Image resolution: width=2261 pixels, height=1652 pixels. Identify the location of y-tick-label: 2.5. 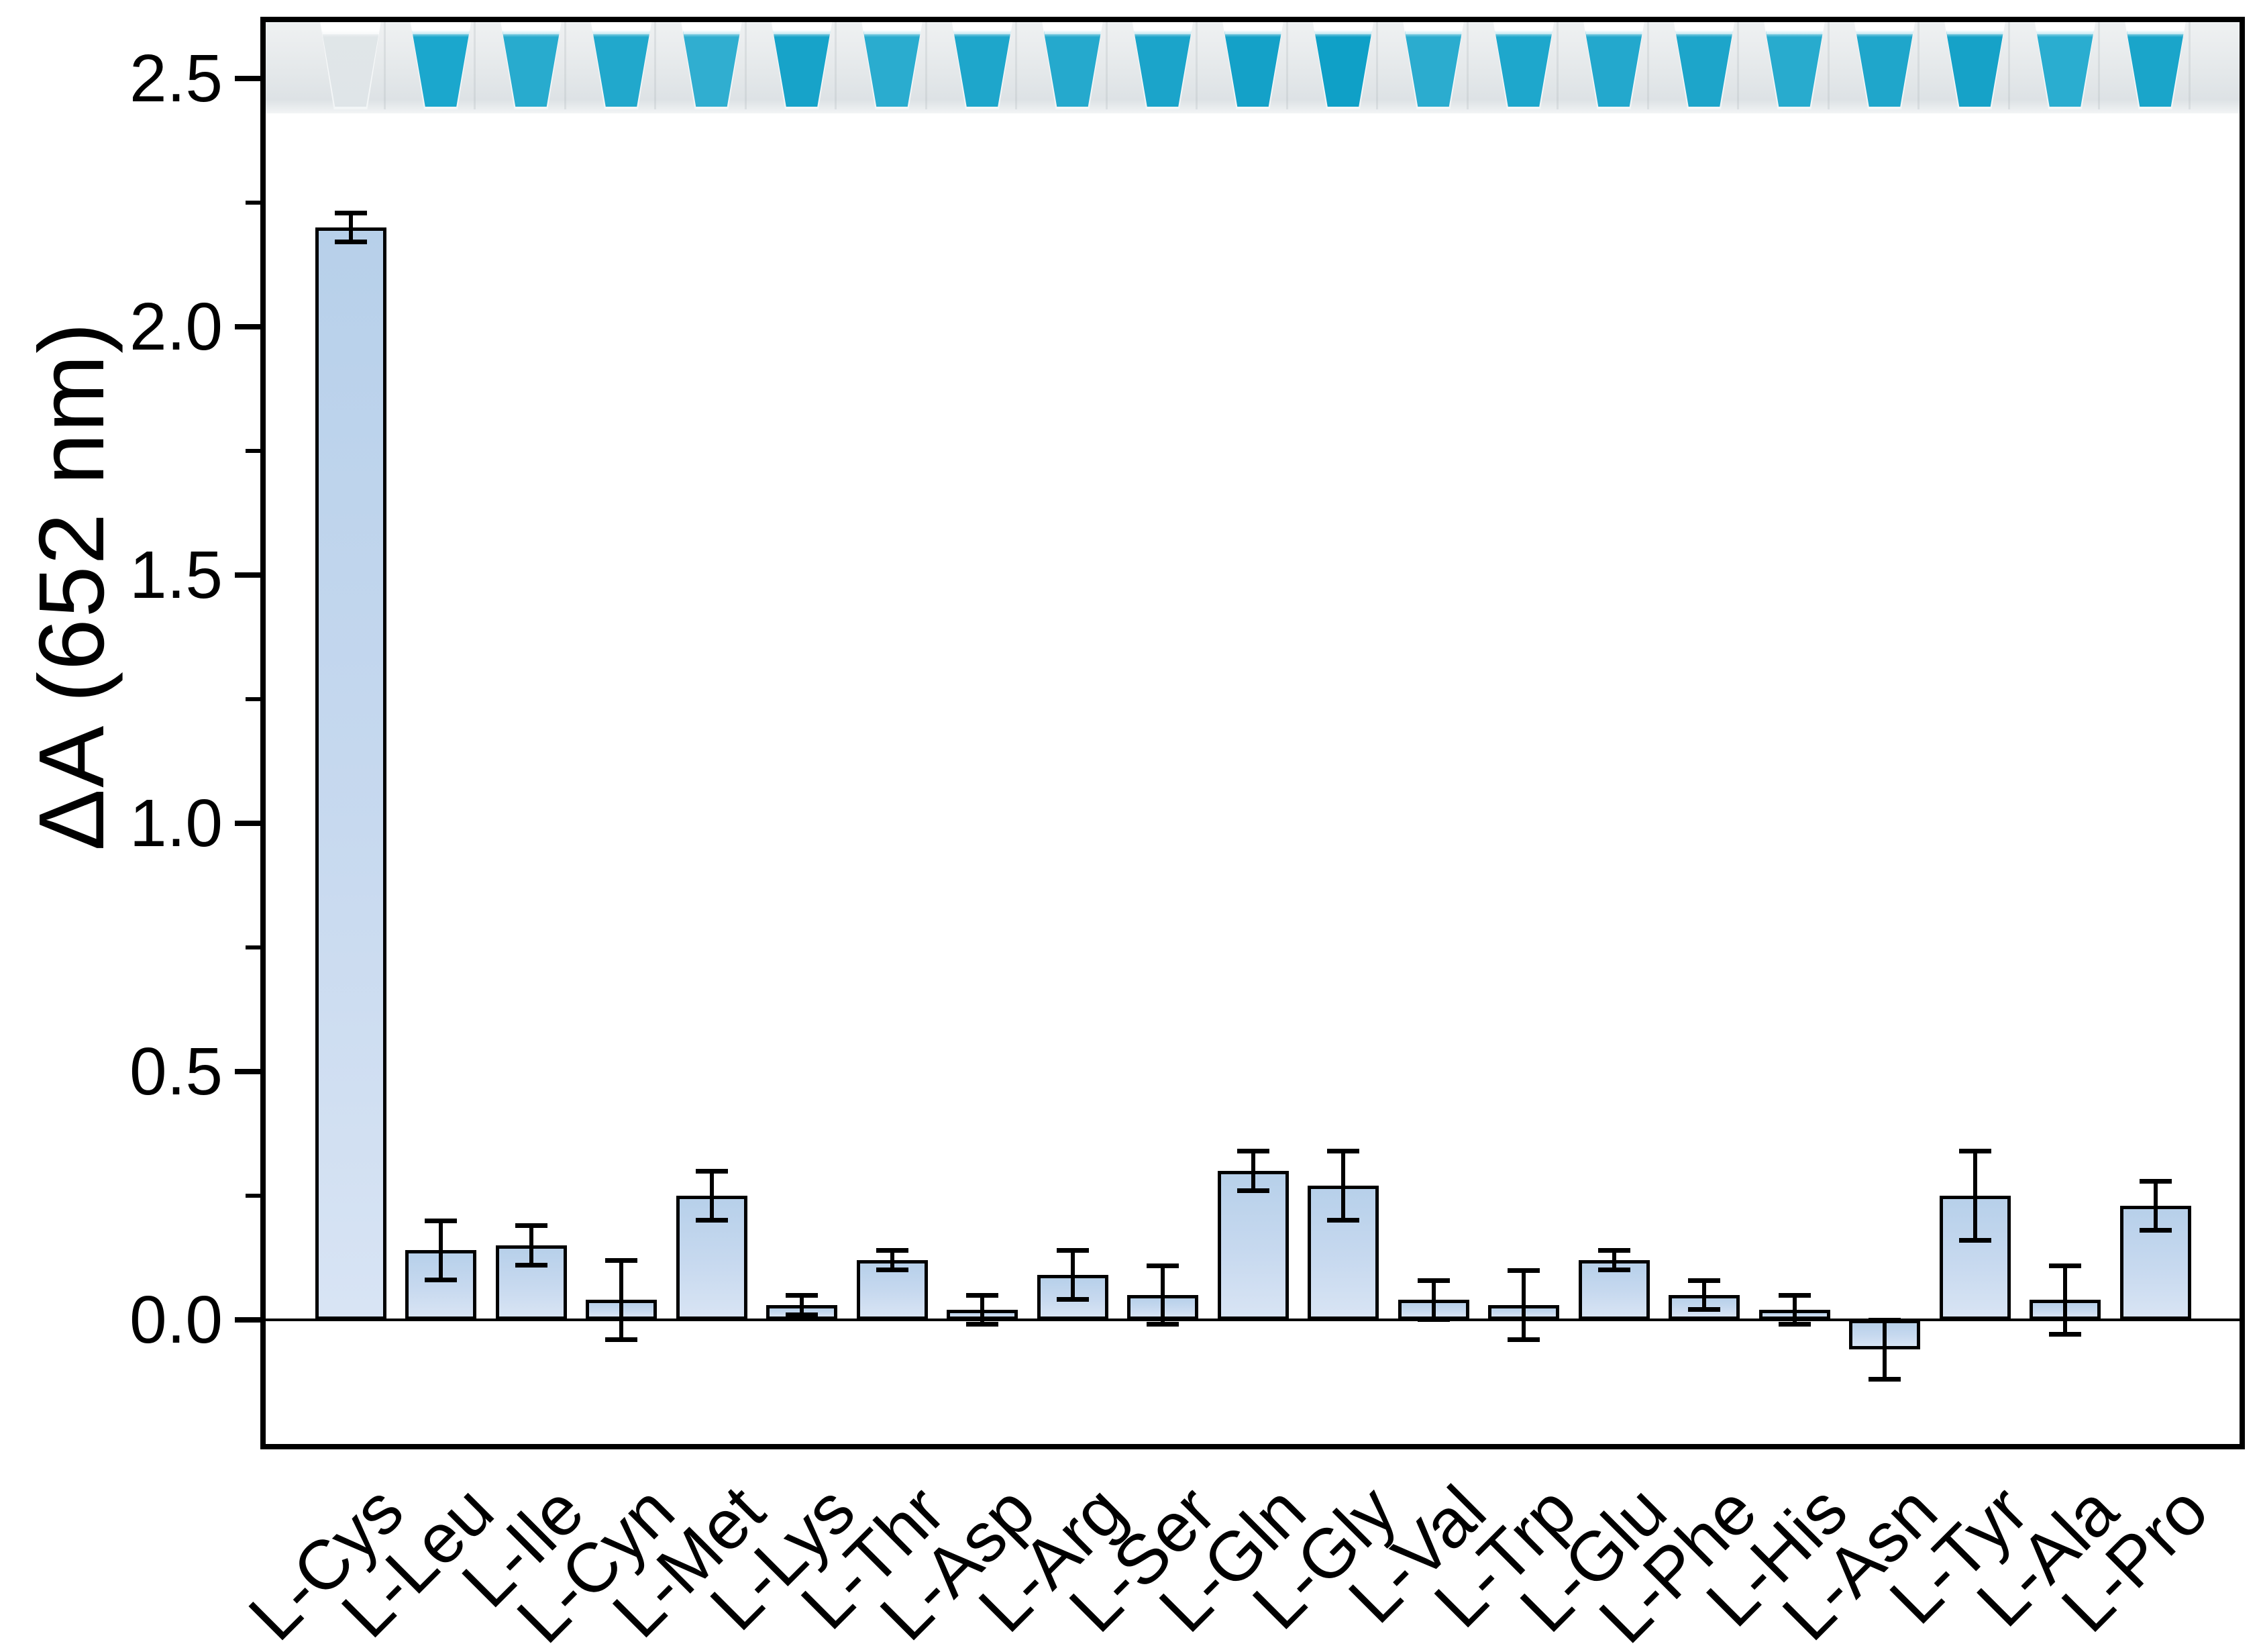
(176, 78).